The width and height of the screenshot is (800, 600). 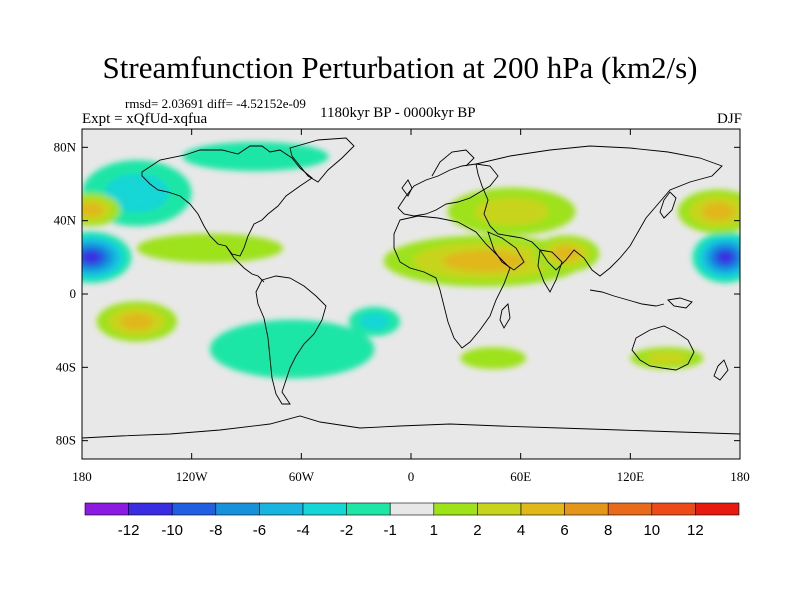 What do you see at coordinates (520, 476) in the screenshot?
I see `x-tick-label: 60E` at bounding box center [520, 476].